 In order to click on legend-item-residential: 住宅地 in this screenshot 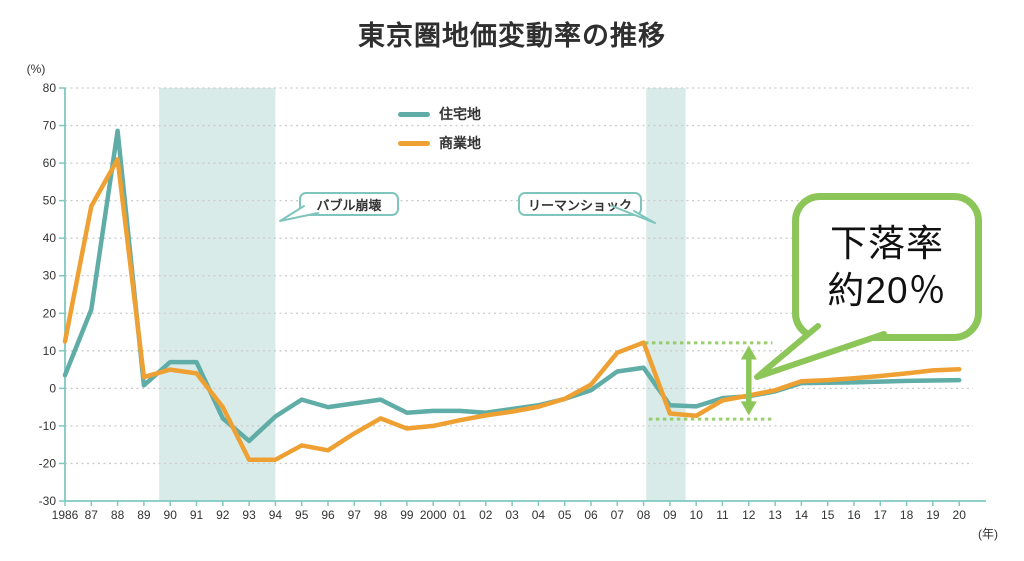, I will do `click(439, 114)`.